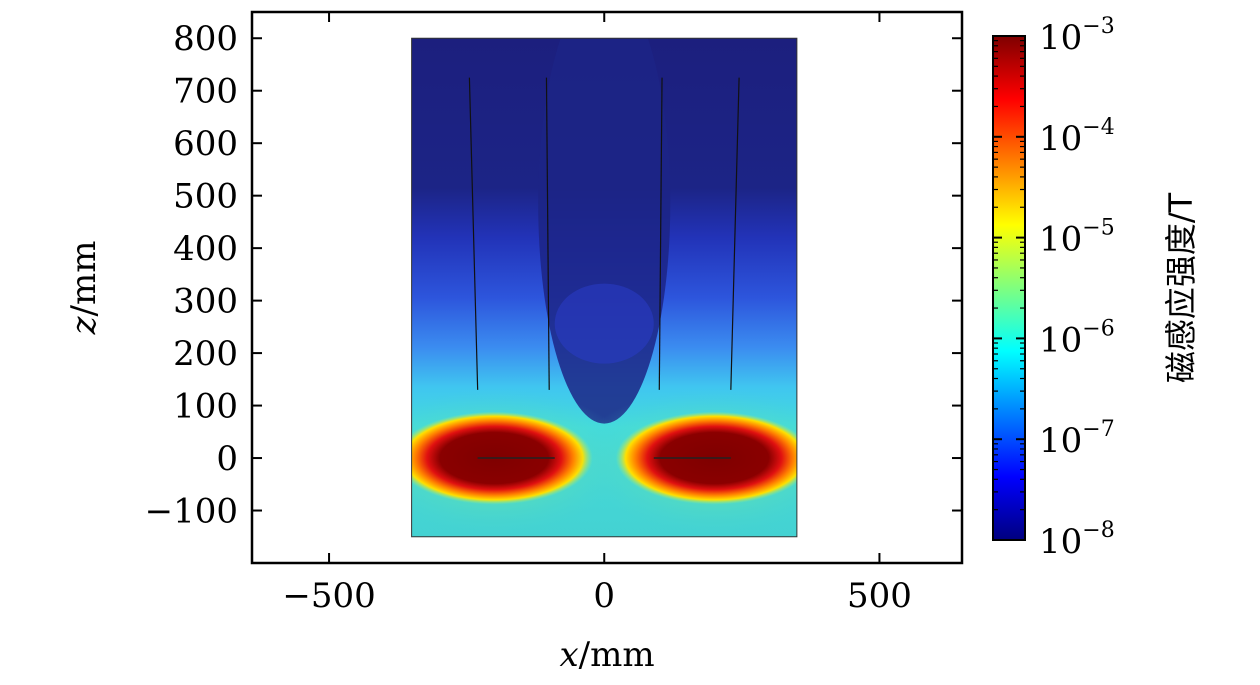 The width and height of the screenshot is (1260, 685). What do you see at coordinates (1009, 275) in the screenshot?
I see `colorbar-minor-ticks` at bounding box center [1009, 275].